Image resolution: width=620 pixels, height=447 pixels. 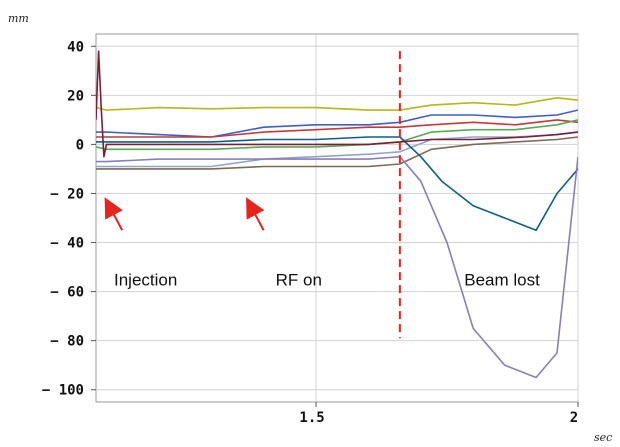 I want to click on y-tick-label-3: − 20, so click(x=67, y=194).